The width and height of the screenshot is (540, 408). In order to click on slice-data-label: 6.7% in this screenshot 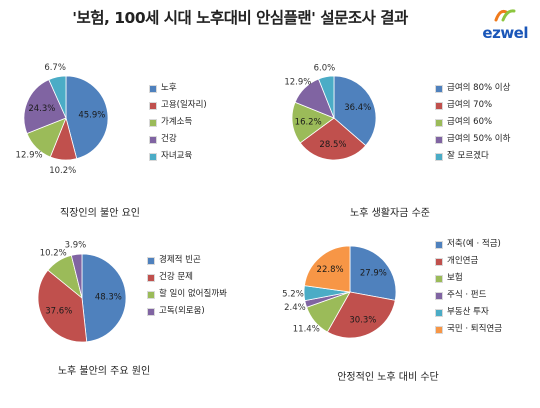, I will do `click(55, 68)`.